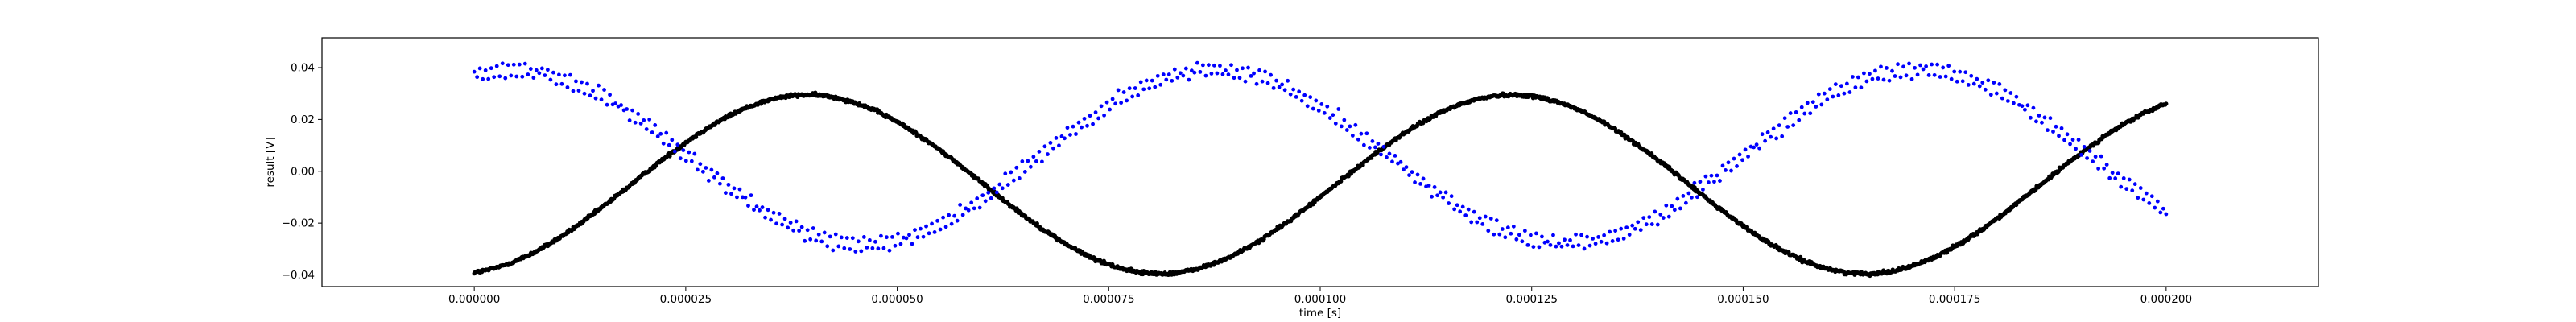 The width and height of the screenshot is (2576, 322). I want to click on x-tick-label: 0.000175, so click(1954, 299).